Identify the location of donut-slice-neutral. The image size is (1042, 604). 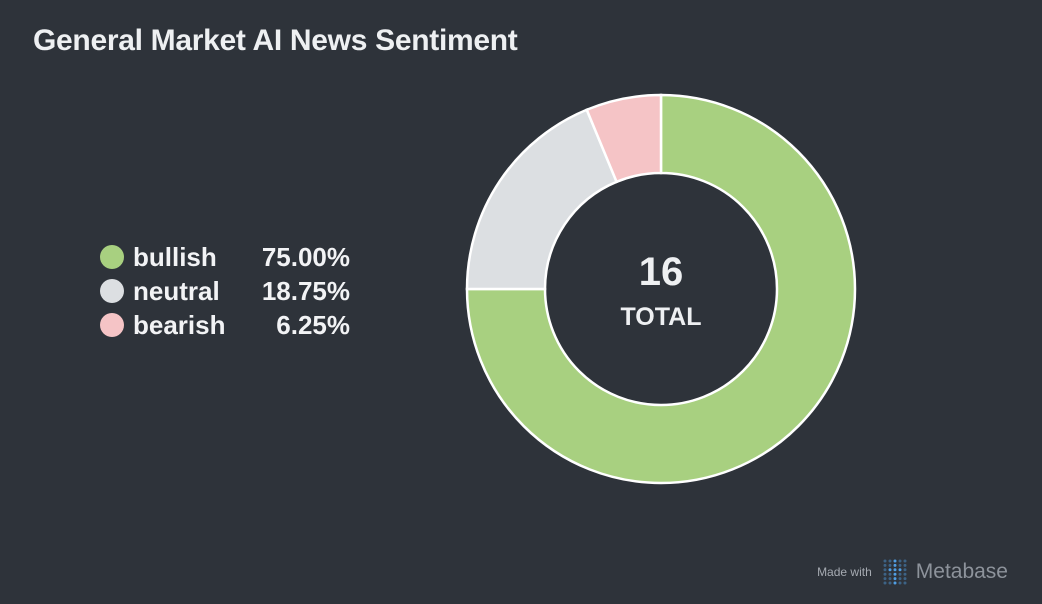
(542, 199).